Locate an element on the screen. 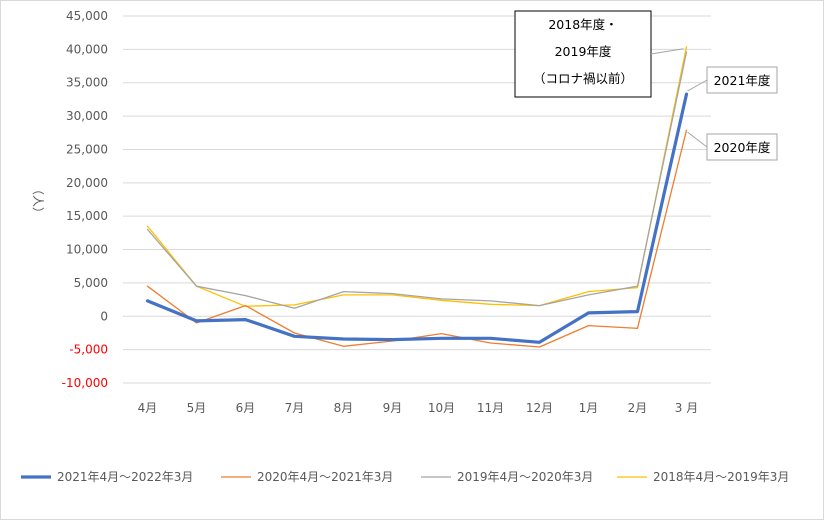 This screenshot has height=523, width=824. y-tick-label: -10,000 is located at coordinates (85, 383).